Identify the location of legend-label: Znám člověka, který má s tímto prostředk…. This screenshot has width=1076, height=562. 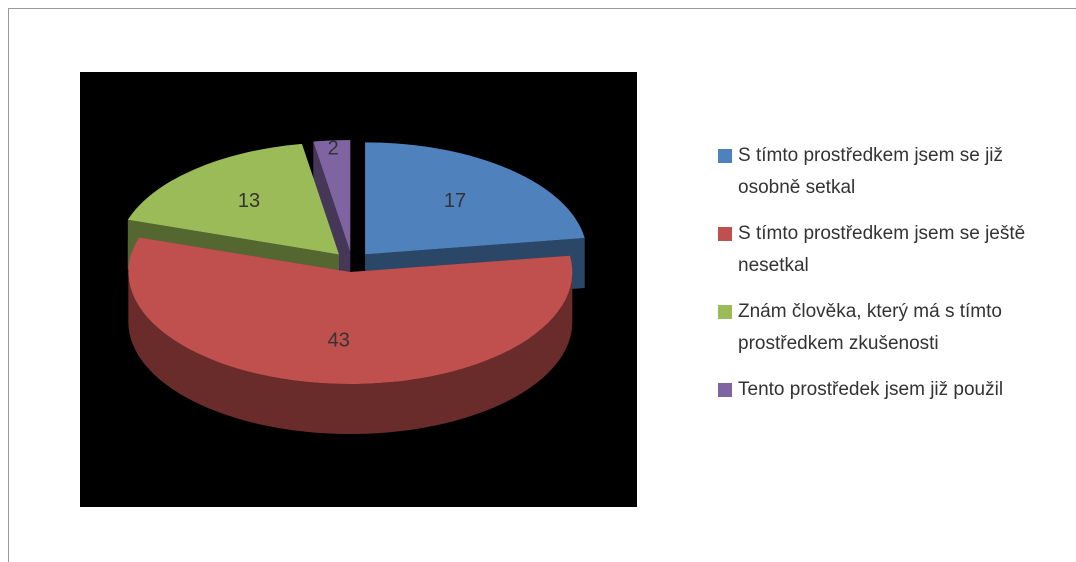
(870, 327).